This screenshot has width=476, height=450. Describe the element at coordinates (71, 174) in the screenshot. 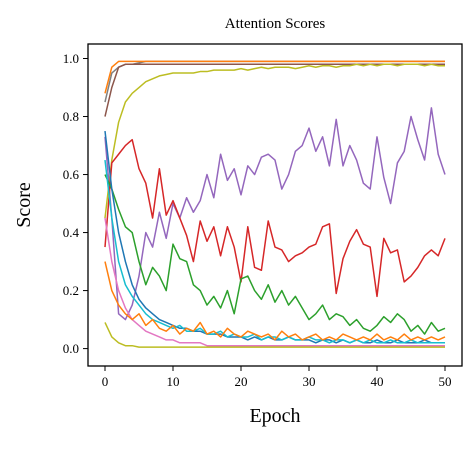

I see `y-tick-label: 0.6` at that location.